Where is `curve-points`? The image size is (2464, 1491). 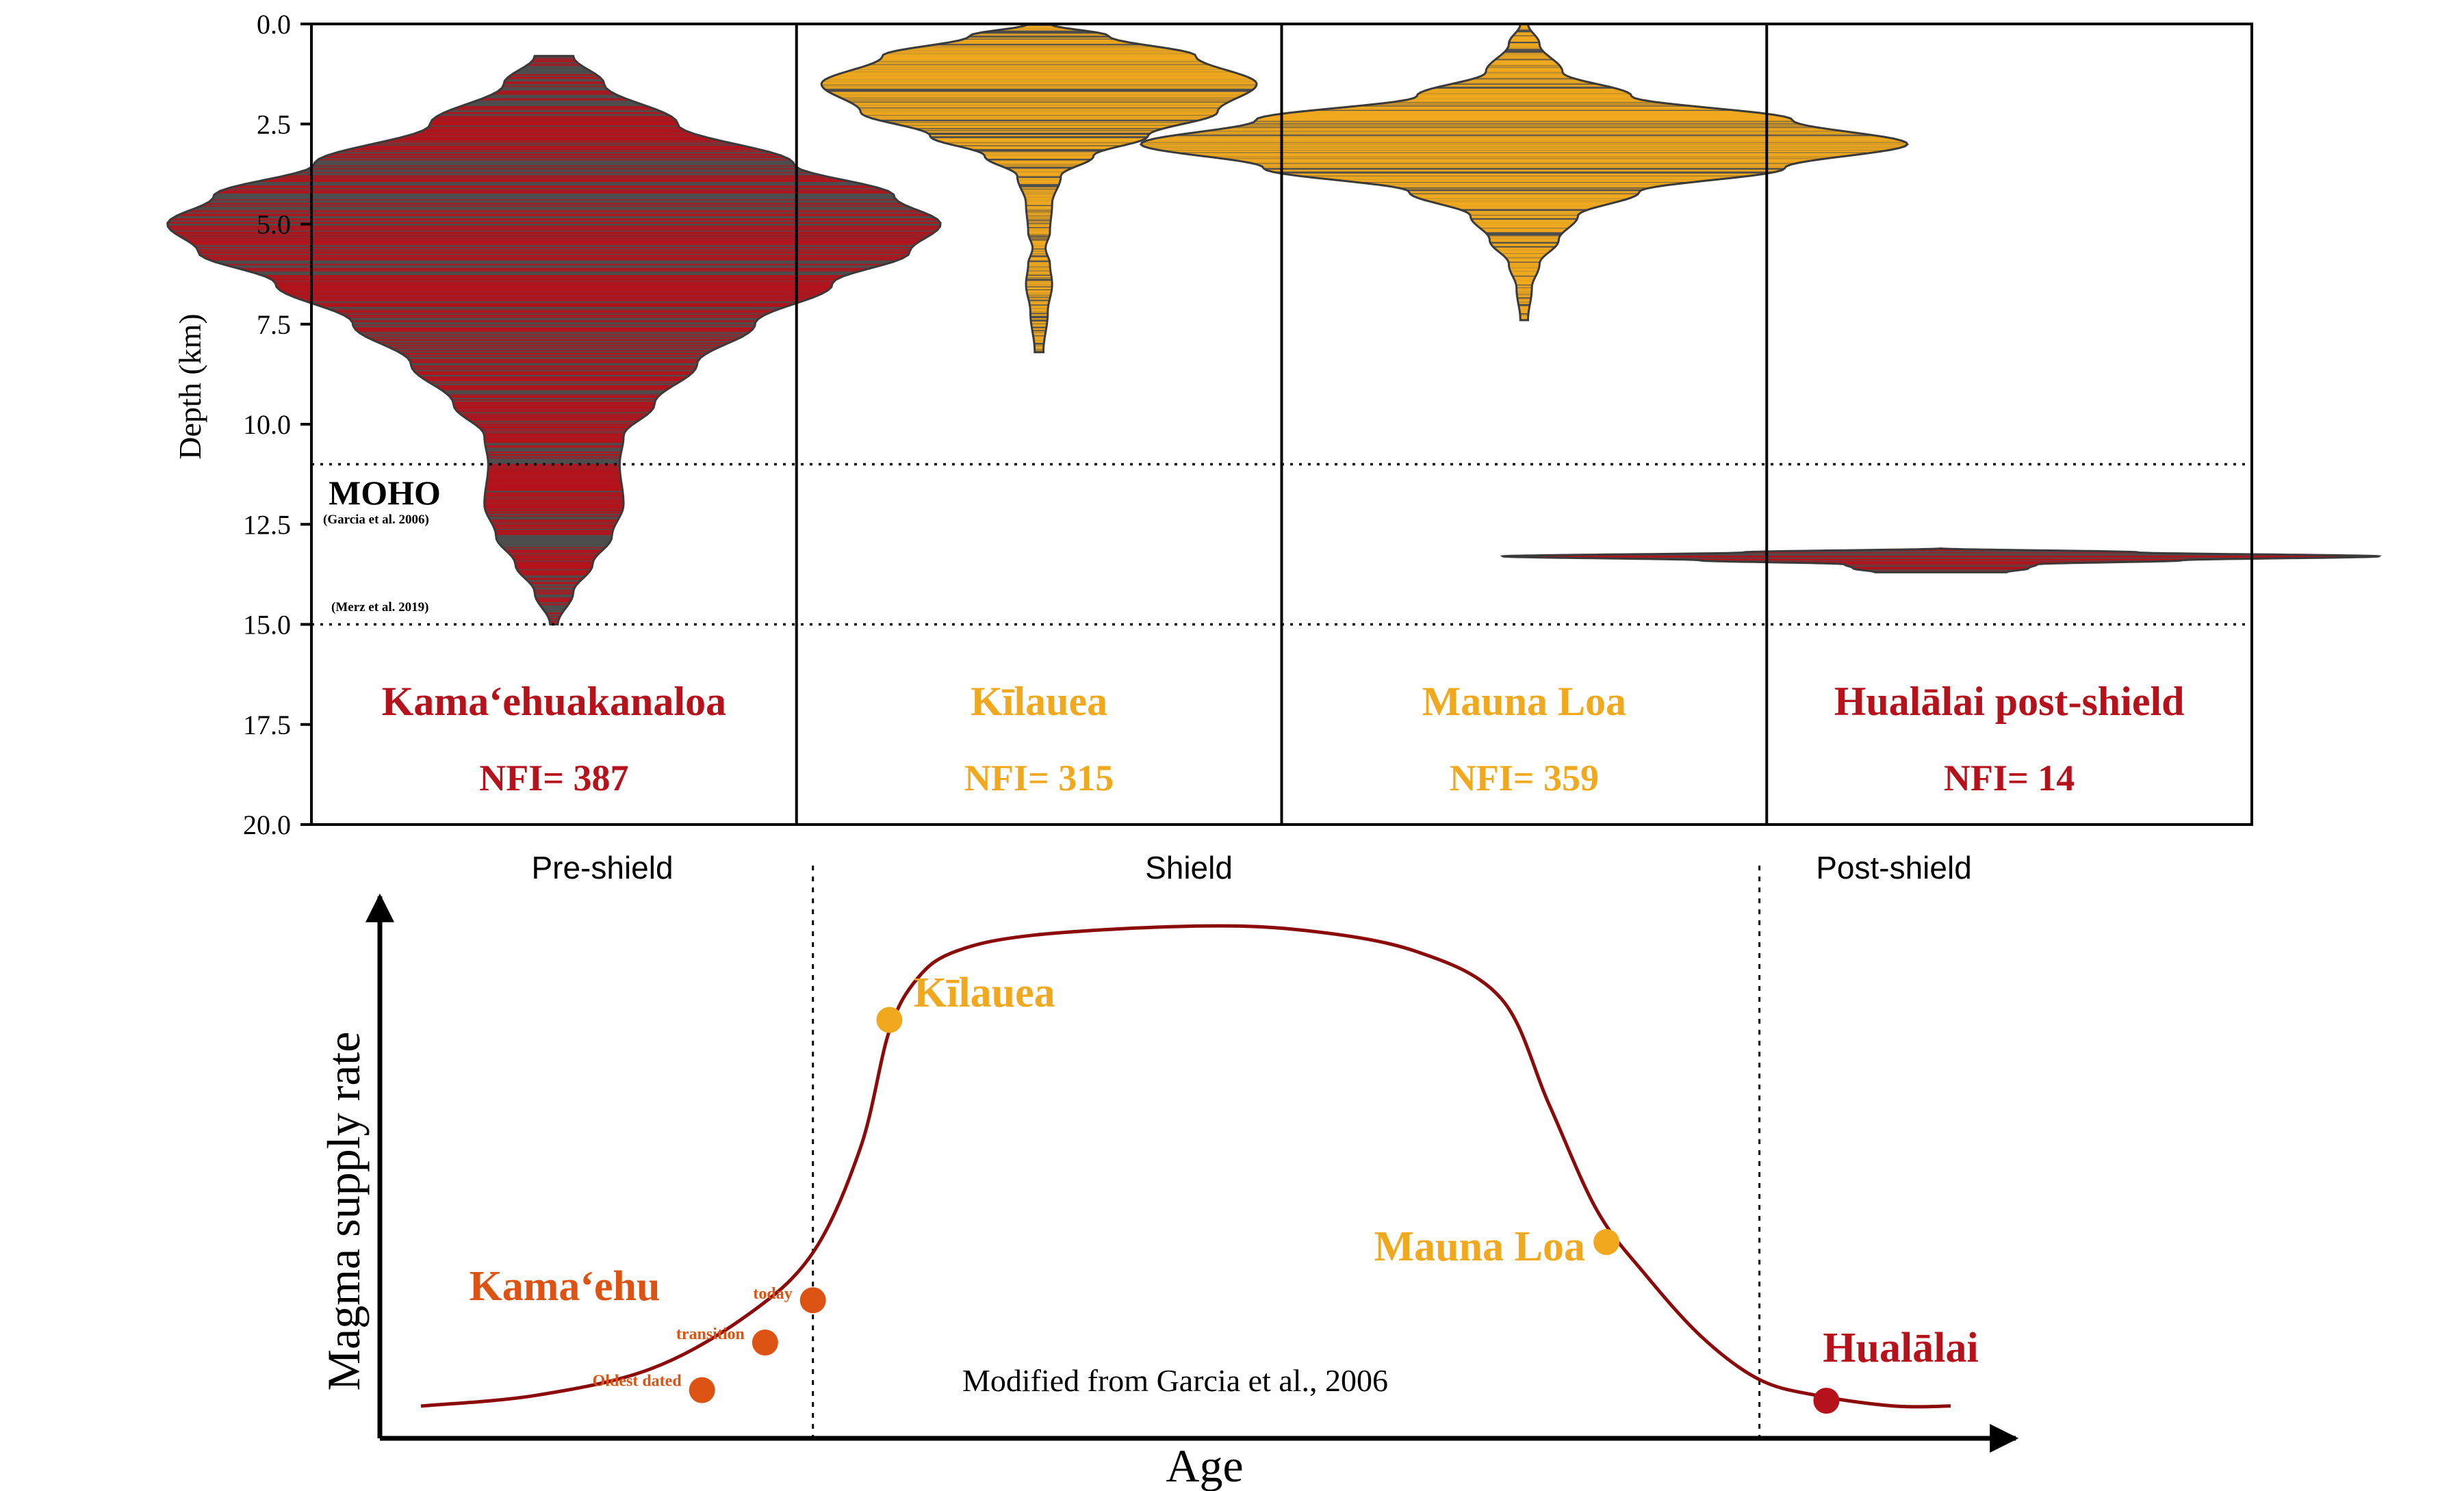
curve-points is located at coordinates (1264, 1210).